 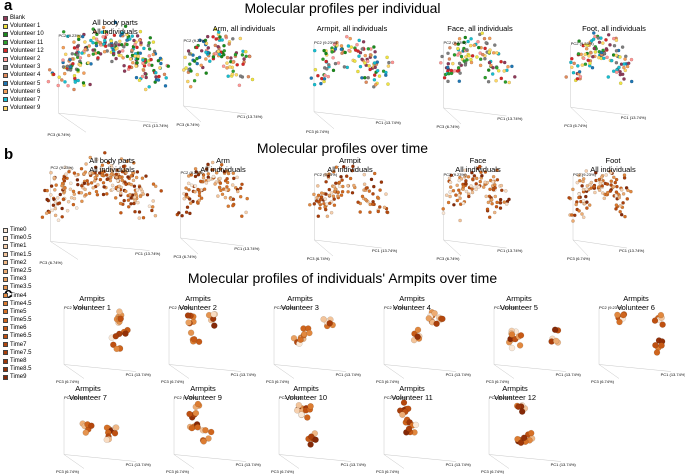 I want to click on plot-title-line: Volunteer 9, so click(x=203, y=397).